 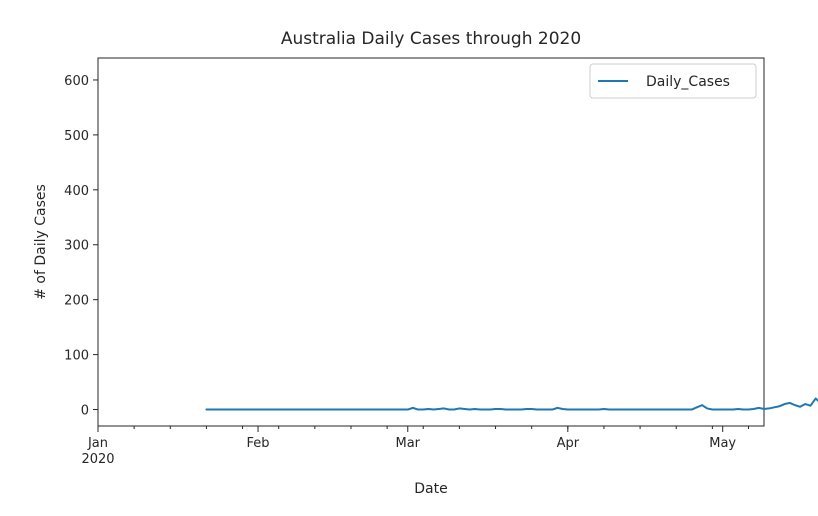 I want to click on chart-title: Australia Daily Cases through 2020, so click(x=431, y=39).